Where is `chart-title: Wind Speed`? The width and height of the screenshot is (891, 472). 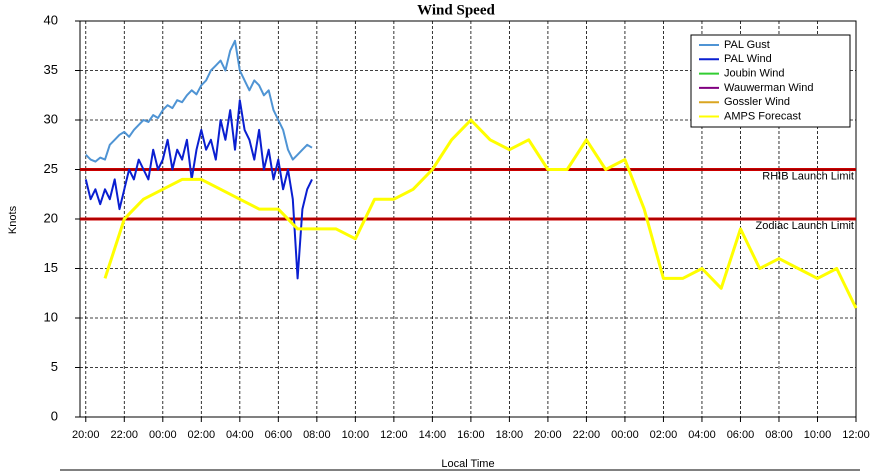
chart-title: Wind Speed is located at coordinates (456, 10).